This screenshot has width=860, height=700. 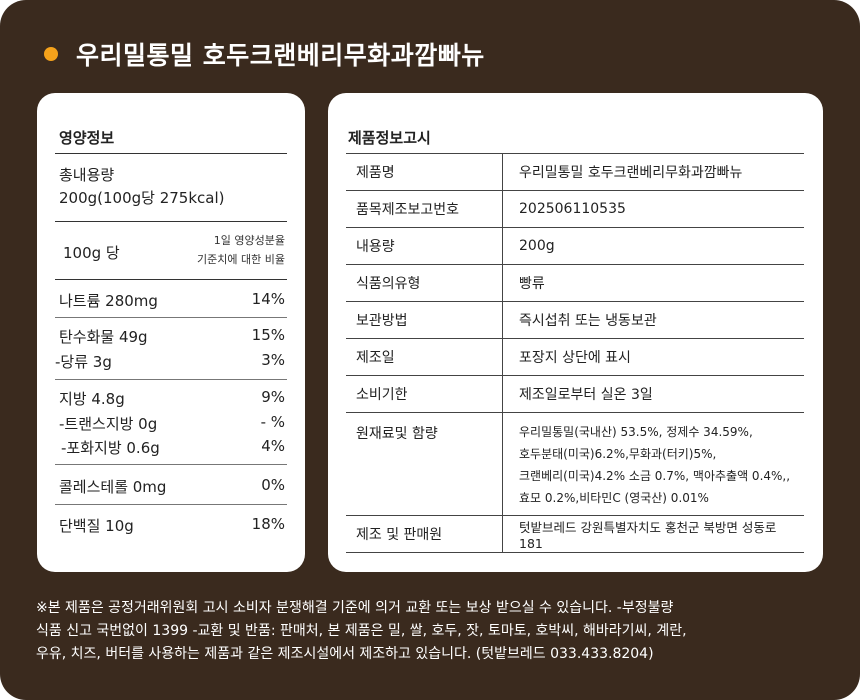 What do you see at coordinates (653, 209) in the screenshot?
I see `info-value: 202506110535` at bounding box center [653, 209].